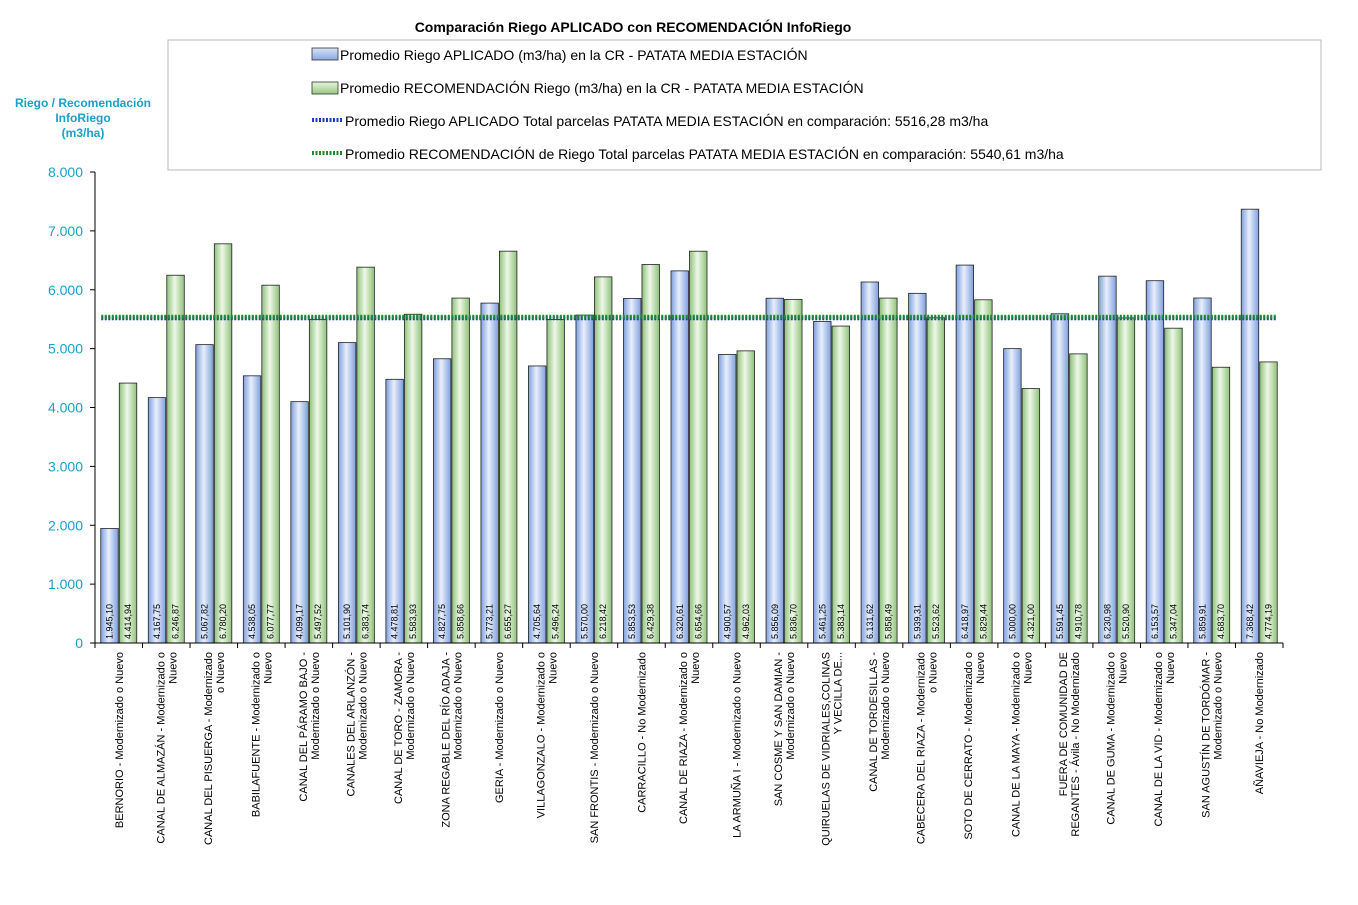 The width and height of the screenshot is (1358, 905). What do you see at coordinates (642, 732) in the screenshot?
I see `x-category-label: CARRACILLO - No Modernizado` at bounding box center [642, 732].